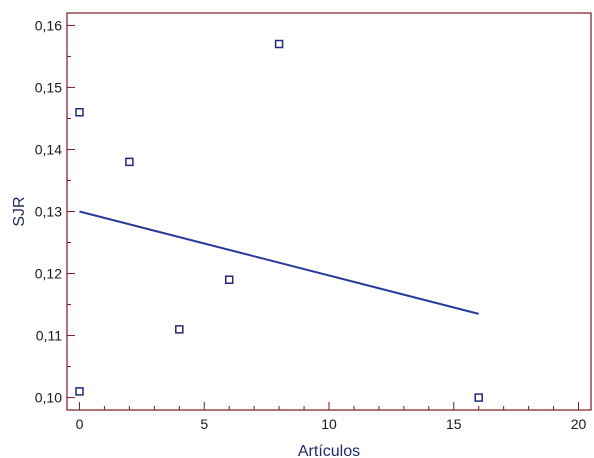 Image resolution: width=594 pixels, height=458 pixels. What do you see at coordinates (48, 87) in the screenshot?
I see `y-tick-label: 0,15` at bounding box center [48, 87].